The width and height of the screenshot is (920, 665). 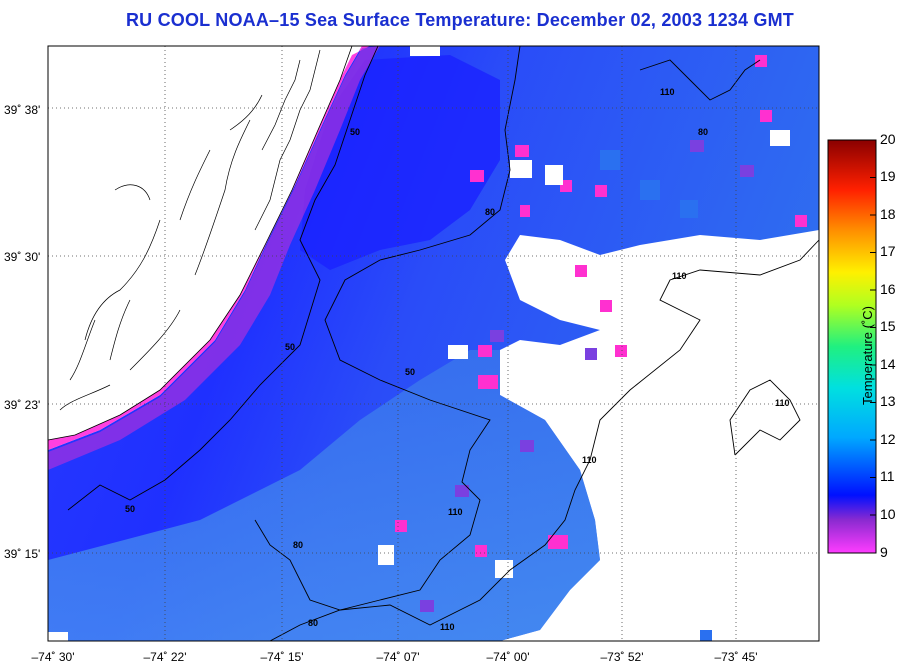 What do you see at coordinates (888, 326) in the screenshot?
I see `colorbar-tick-label: 15` at bounding box center [888, 326].